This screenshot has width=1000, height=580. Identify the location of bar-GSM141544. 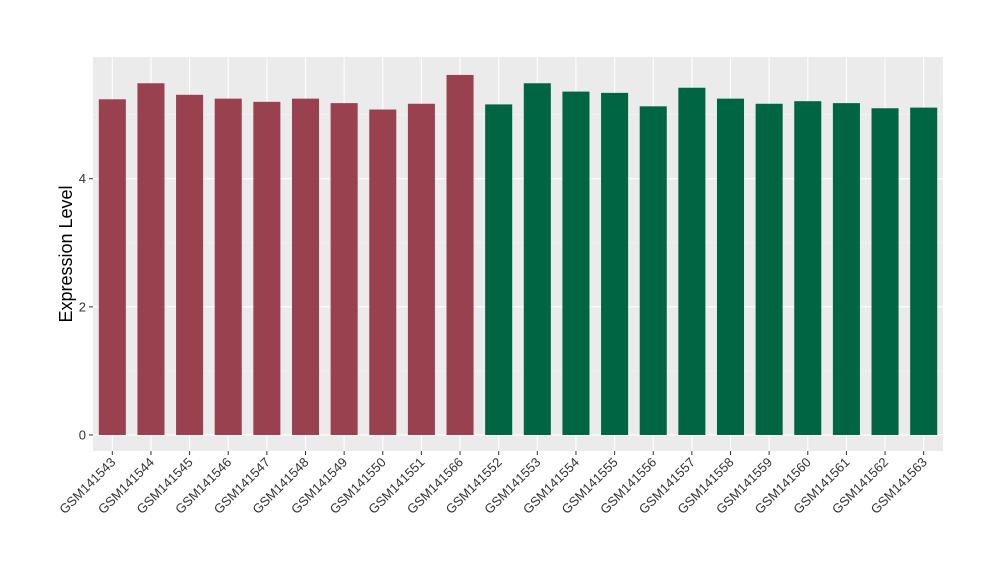
(151, 259).